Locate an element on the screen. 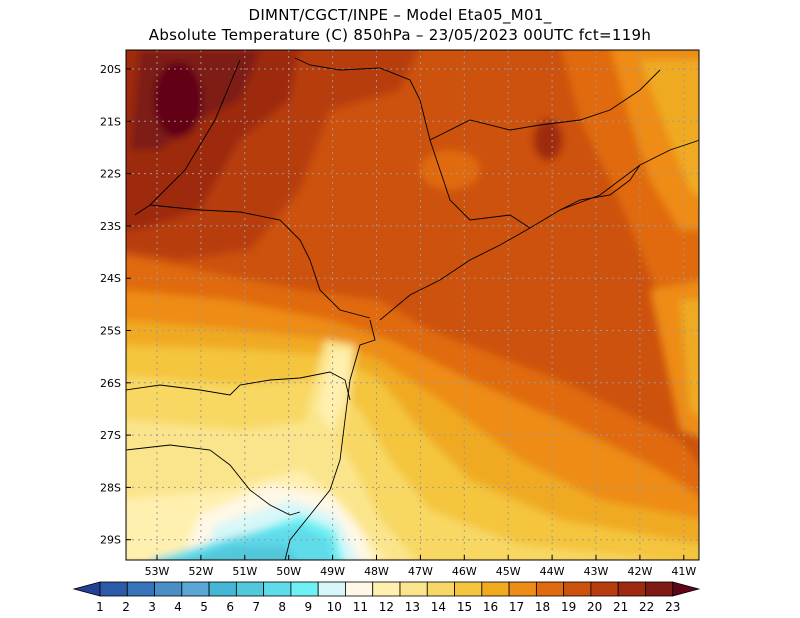 The width and height of the screenshot is (800, 618). longitude-label: 52W is located at coordinates (200, 571).